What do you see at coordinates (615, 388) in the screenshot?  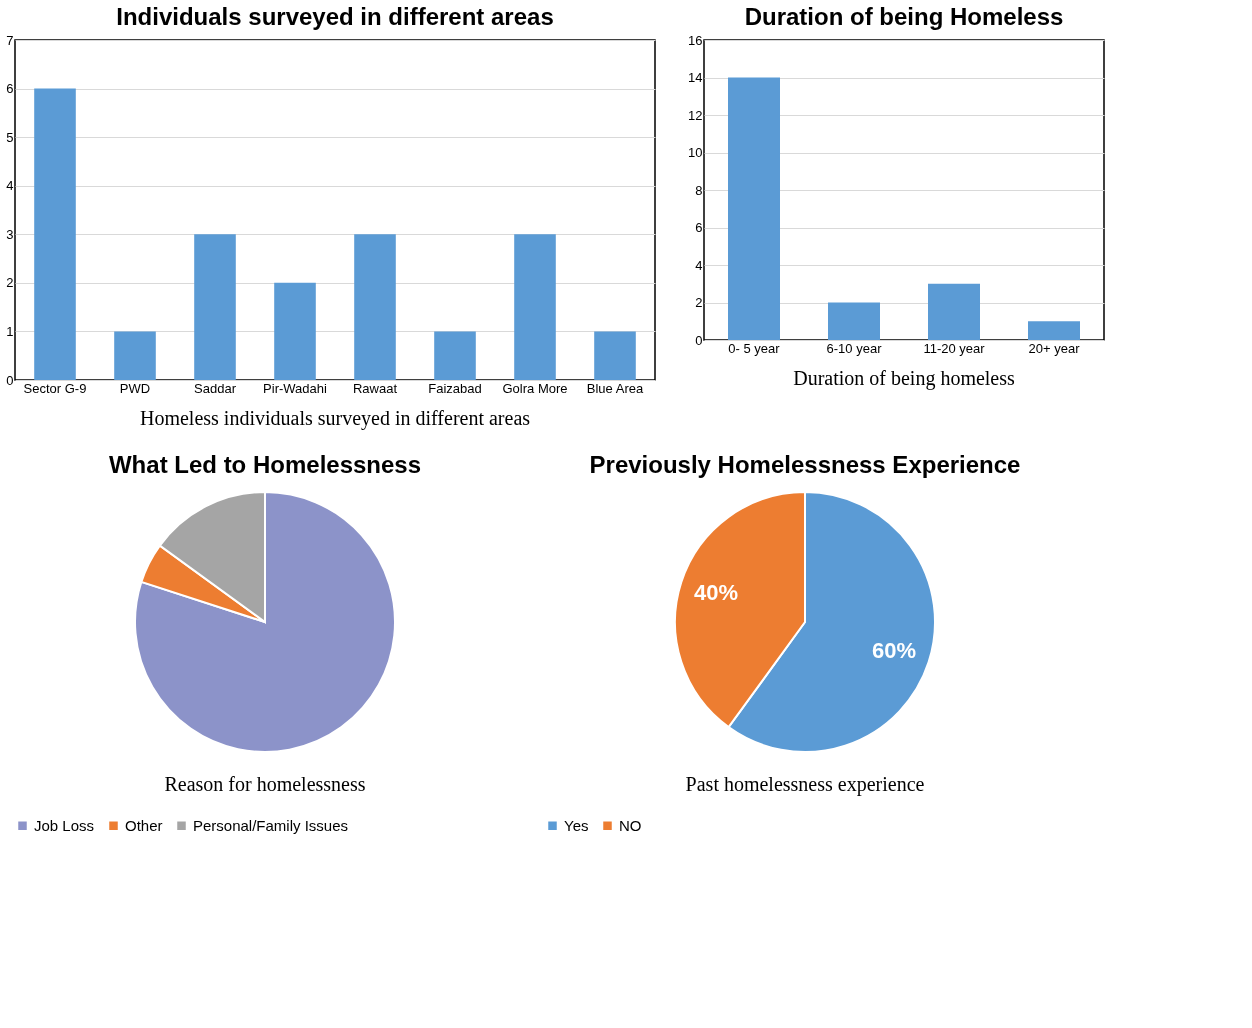 I see `x-tick-label: Blue Area` at bounding box center [615, 388].